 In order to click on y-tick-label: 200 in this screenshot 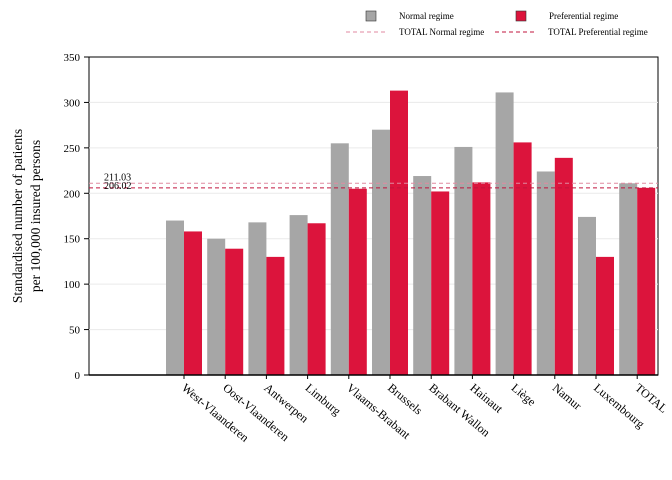, I will do `click(72, 194)`.